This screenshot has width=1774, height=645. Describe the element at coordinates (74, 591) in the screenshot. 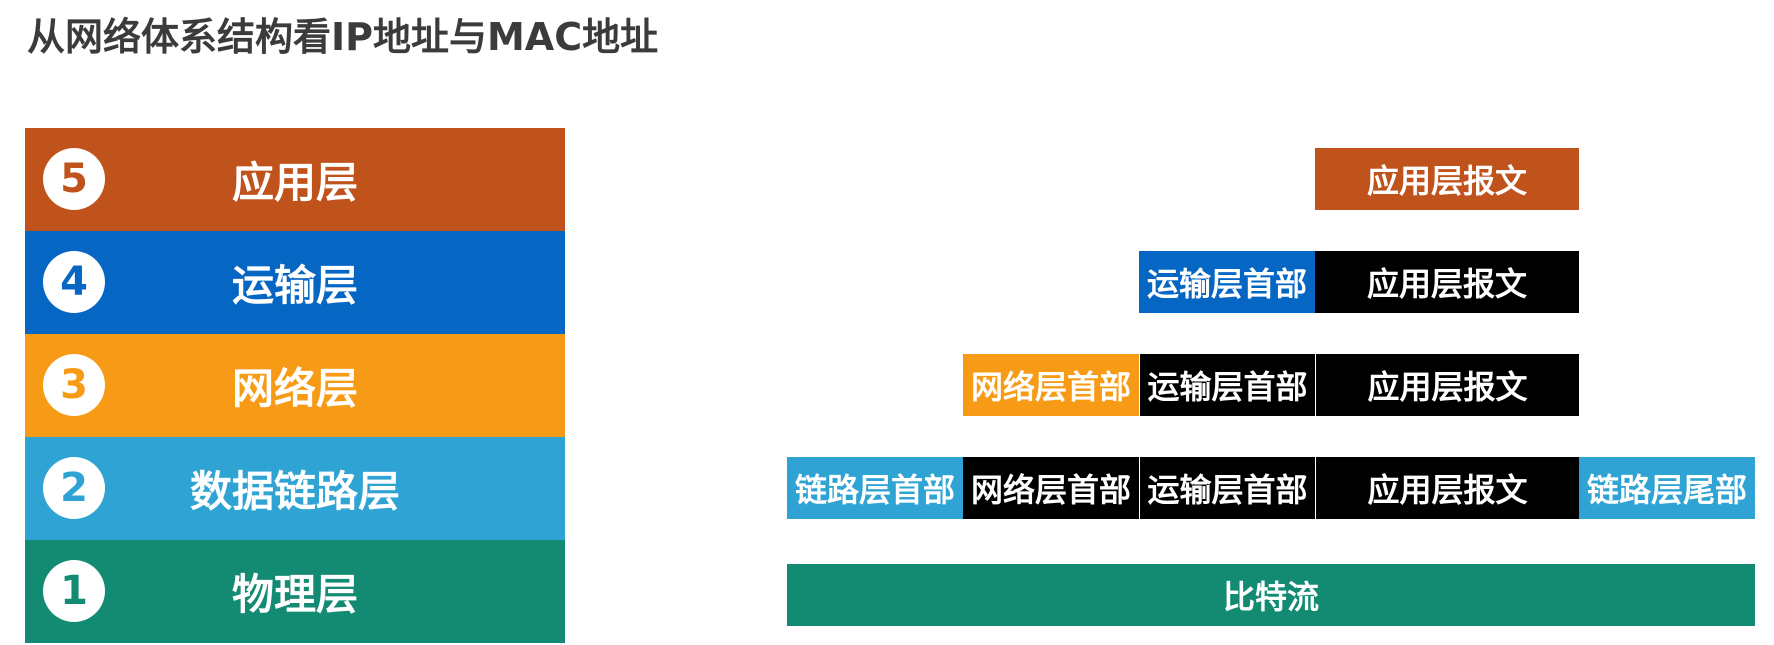

I see `layer-number-badge: 1` at that location.